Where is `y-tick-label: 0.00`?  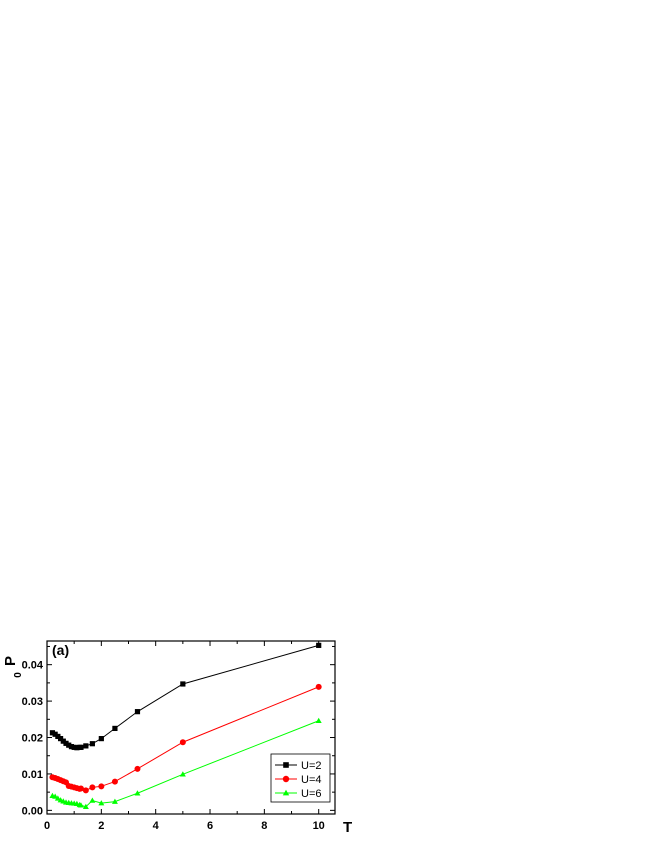
y-tick-label: 0.00 is located at coordinates (32, 811).